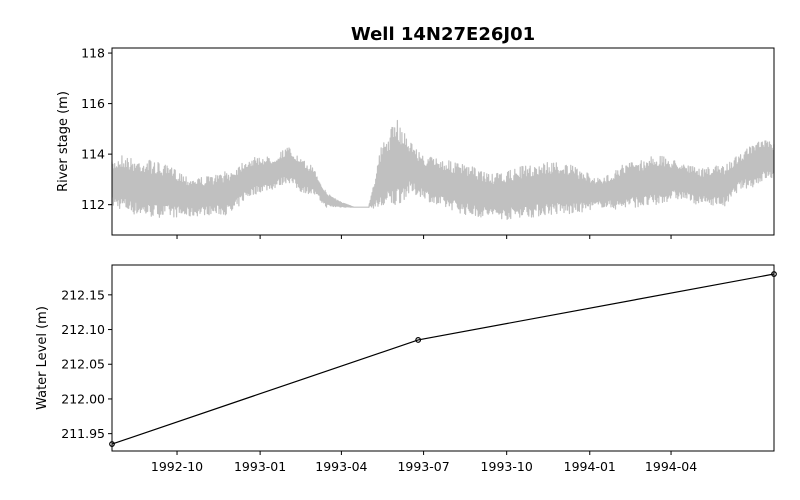 This screenshot has width=800, height=500. I want to click on river-stage-y-tick-label: 118, so click(93, 53).